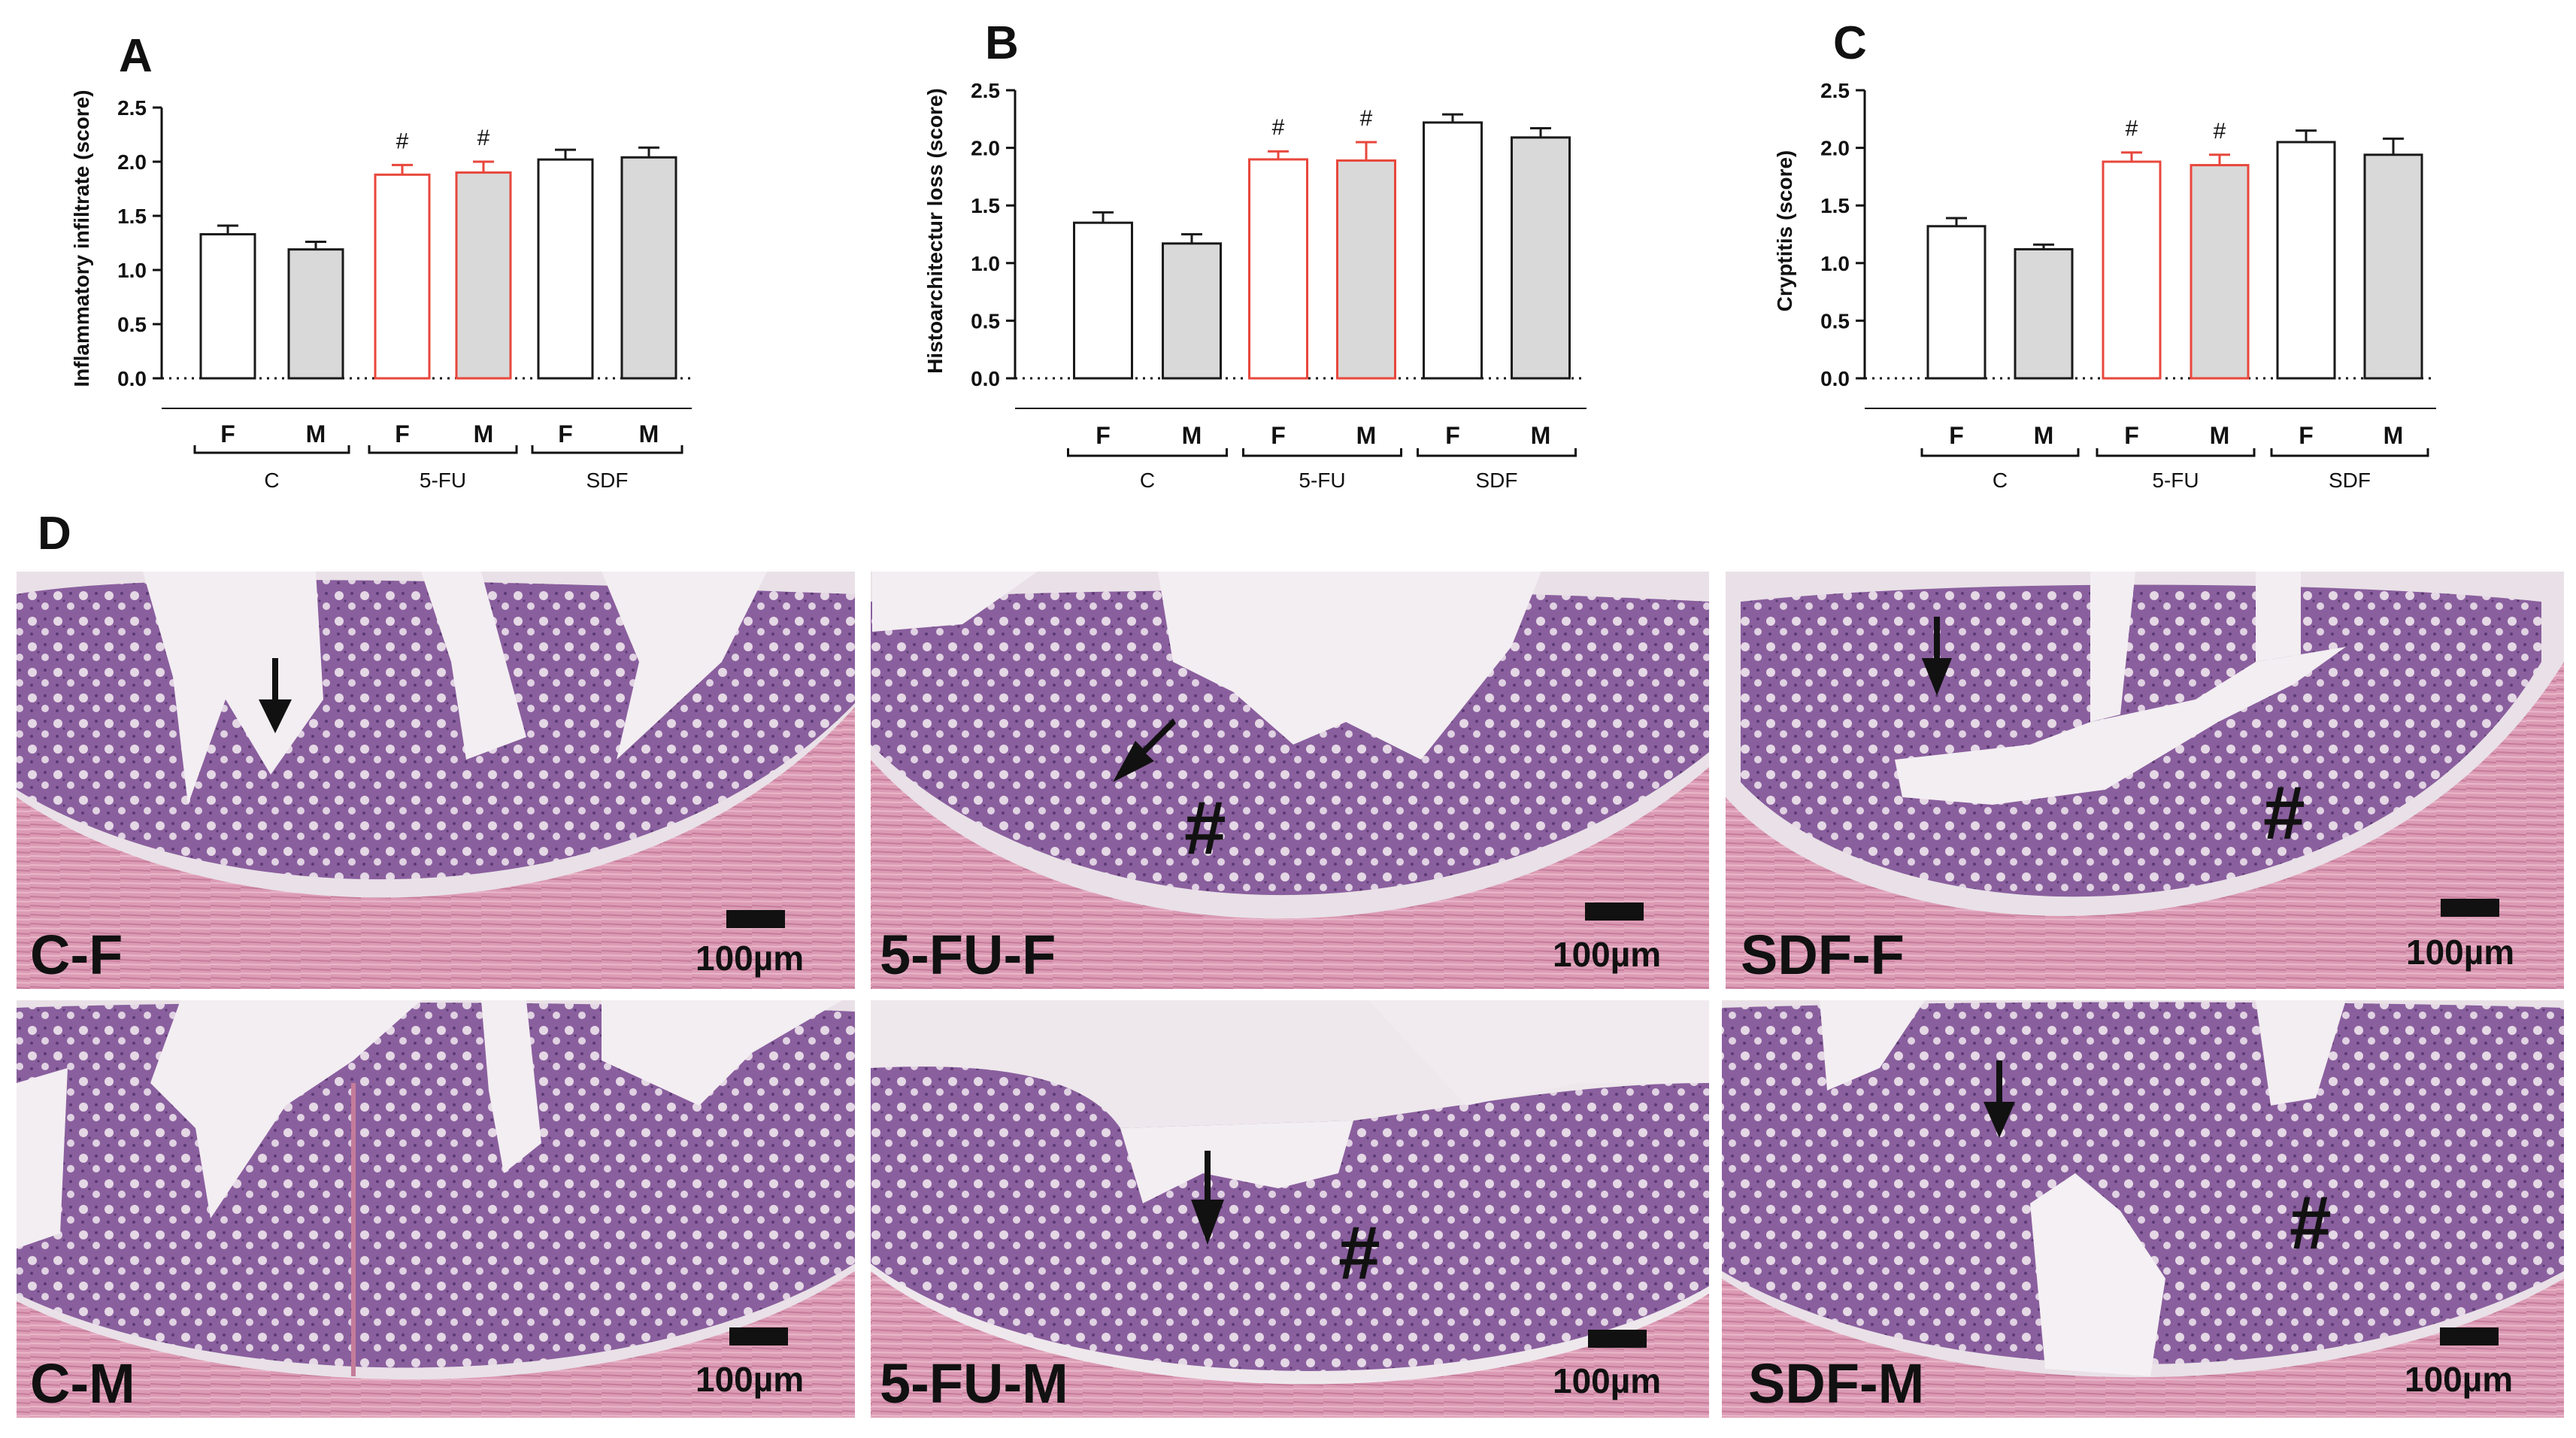 The width and height of the screenshot is (2576, 1438). I want to click on micrograph-c-m: C-M 100µm, so click(436, 1209).